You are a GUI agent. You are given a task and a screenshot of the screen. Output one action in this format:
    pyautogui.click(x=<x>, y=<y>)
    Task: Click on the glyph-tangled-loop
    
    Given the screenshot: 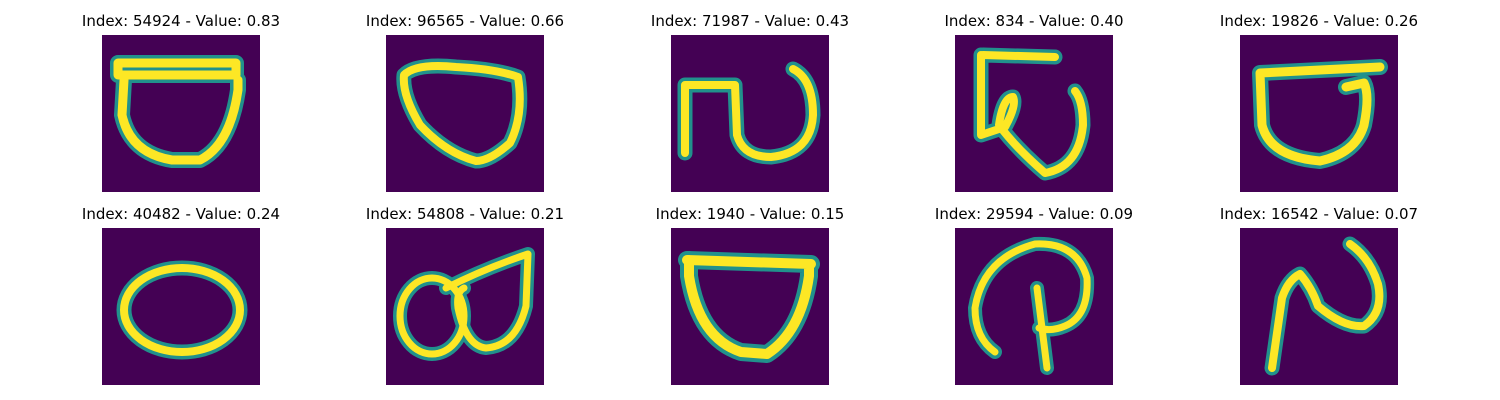 What is the action you would take?
    pyautogui.click(x=1034, y=113)
    